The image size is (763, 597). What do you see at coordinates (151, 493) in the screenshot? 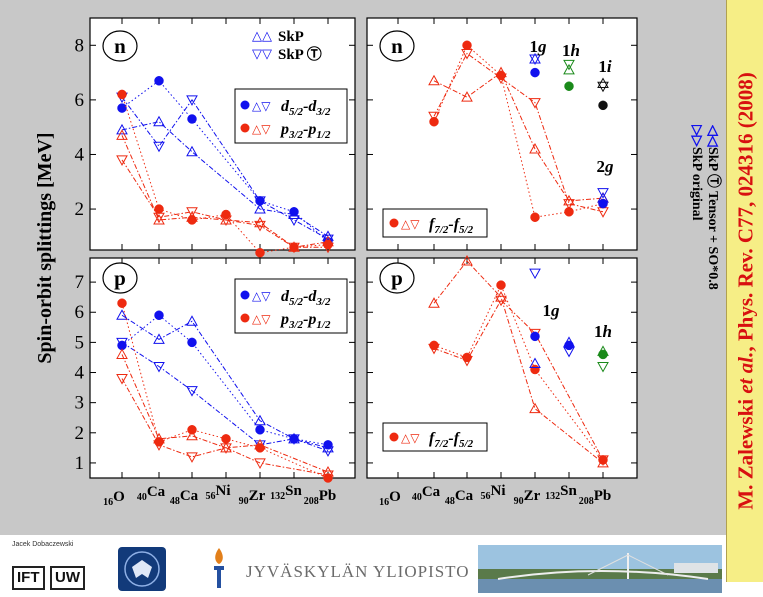
I see `x-tick-label: 40Ca` at bounding box center [151, 493].